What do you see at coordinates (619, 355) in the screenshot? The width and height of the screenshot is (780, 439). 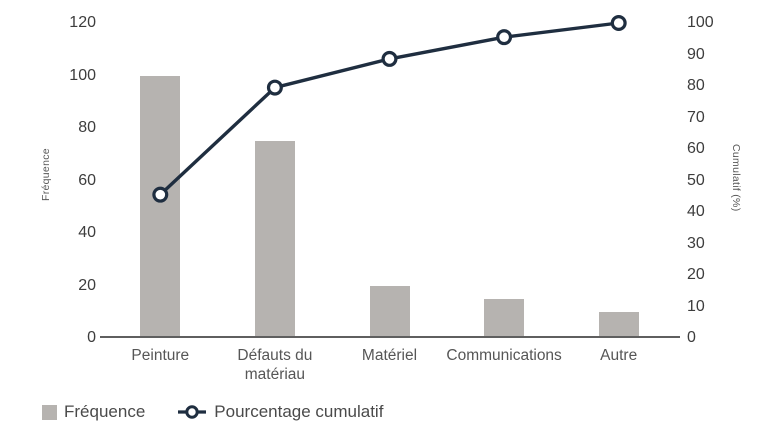 I see `category-label: Autre` at bounding box center [619, 355].